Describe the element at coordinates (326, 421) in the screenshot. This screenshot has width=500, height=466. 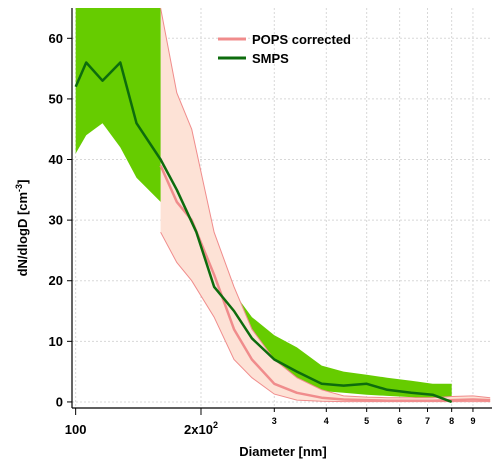
I see `x-minor-tick-label: 4` at that location.